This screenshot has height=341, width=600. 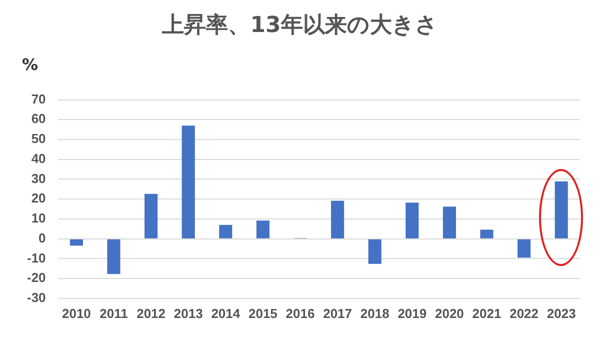 I want to click on x-tick-label: 2013, so click(x=188, y=313).